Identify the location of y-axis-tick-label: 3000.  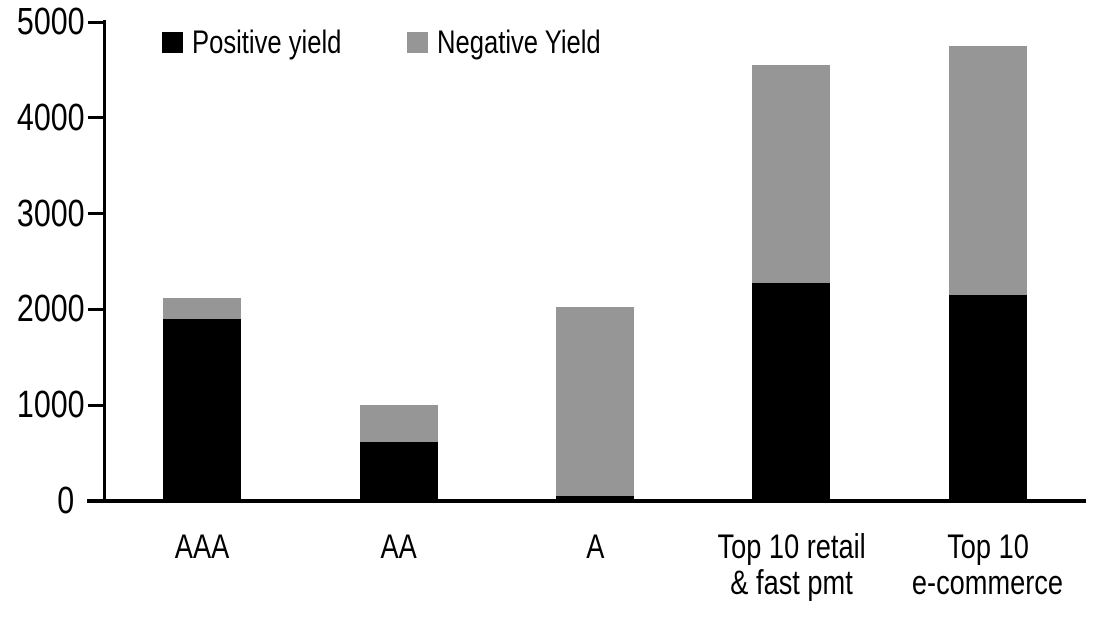
(50, 213).